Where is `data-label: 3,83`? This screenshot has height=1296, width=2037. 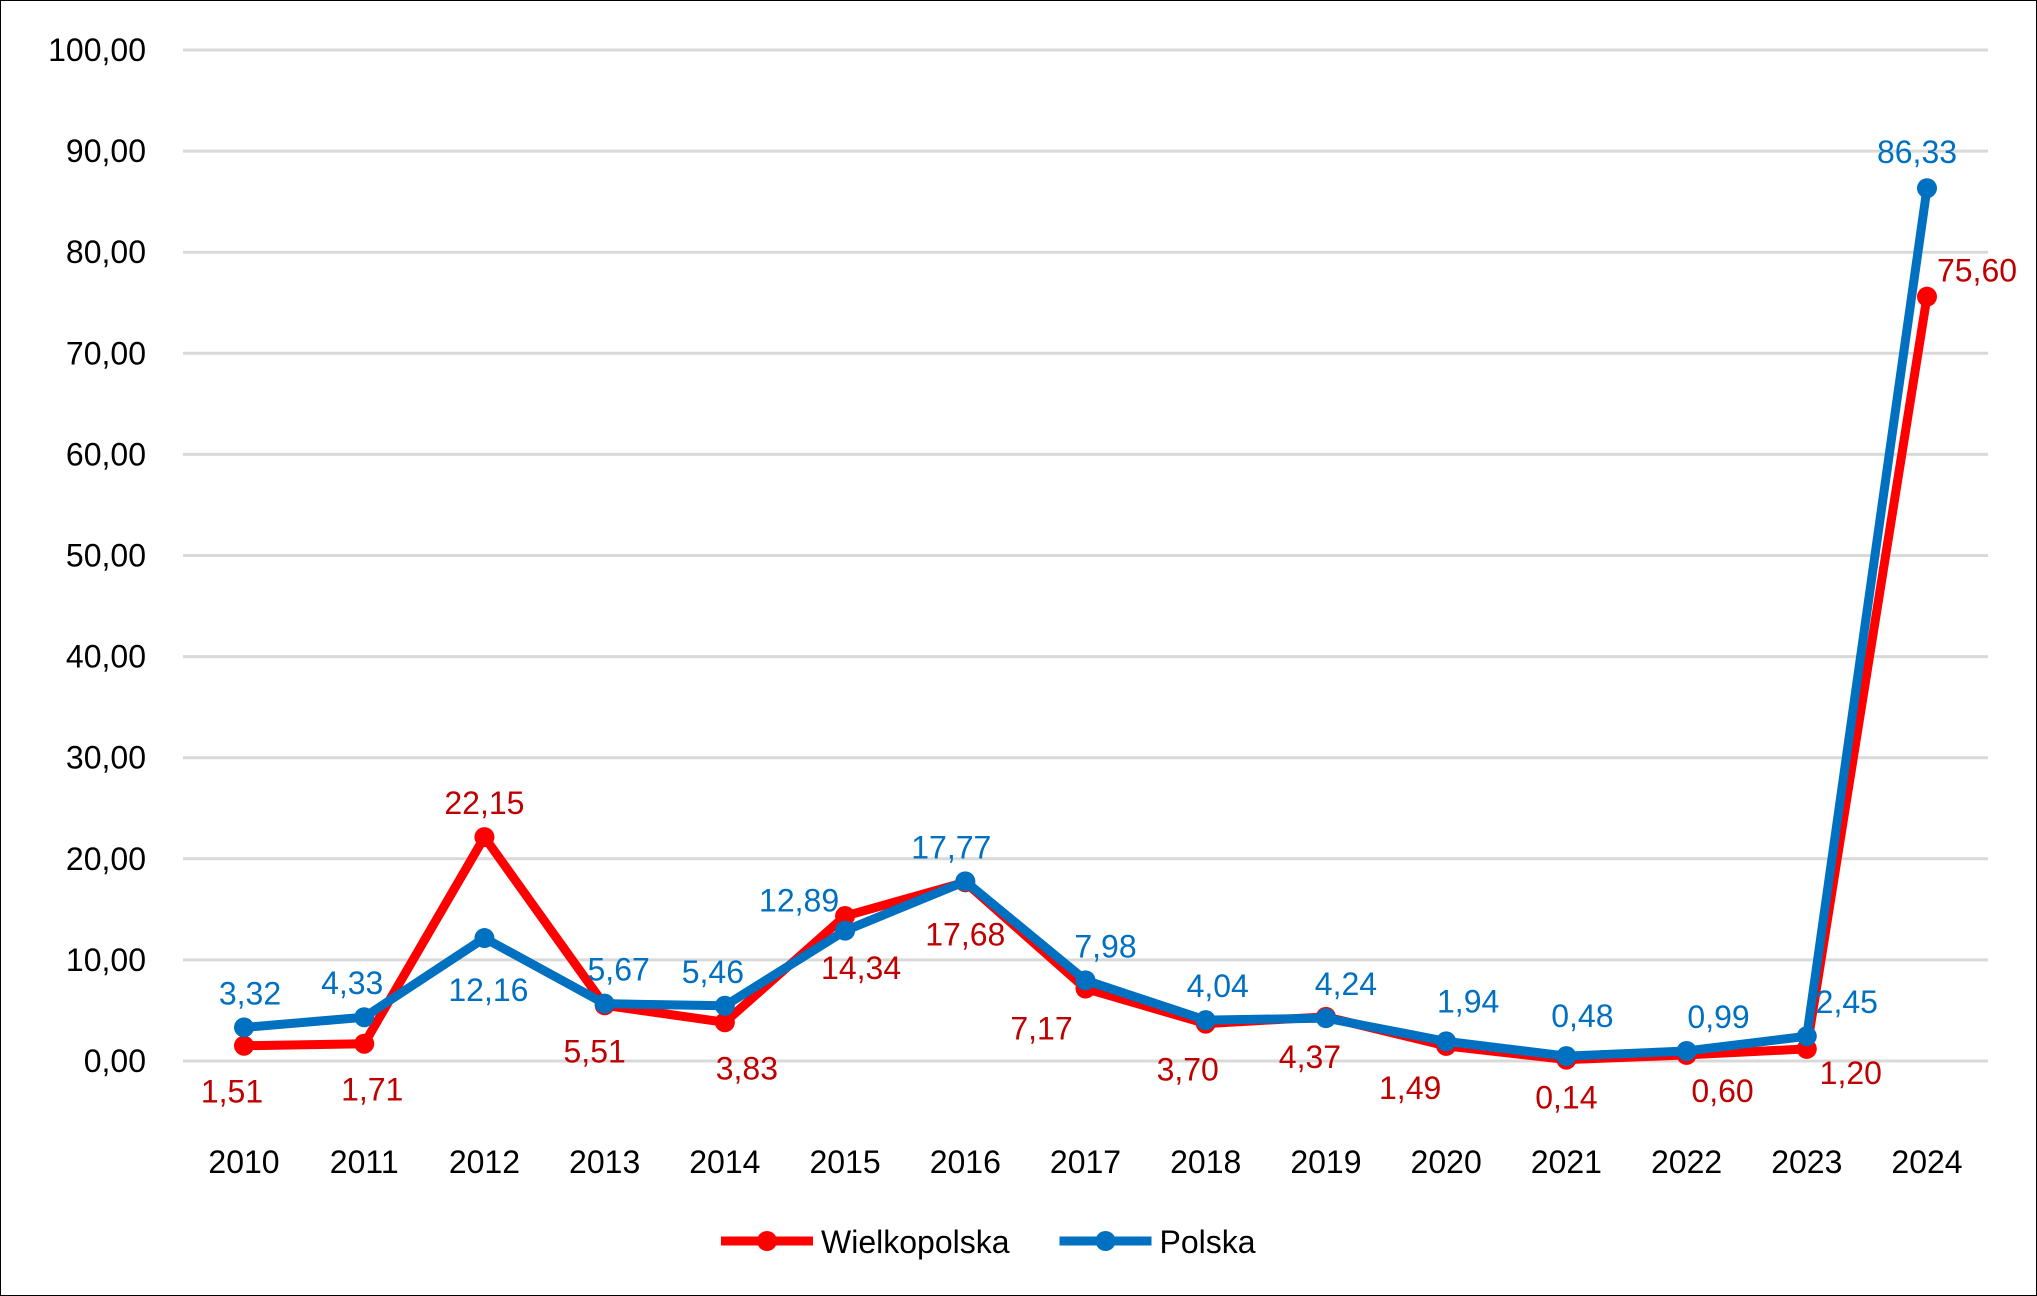
data-label: 3,83 is located at coordinates (747, 1068).